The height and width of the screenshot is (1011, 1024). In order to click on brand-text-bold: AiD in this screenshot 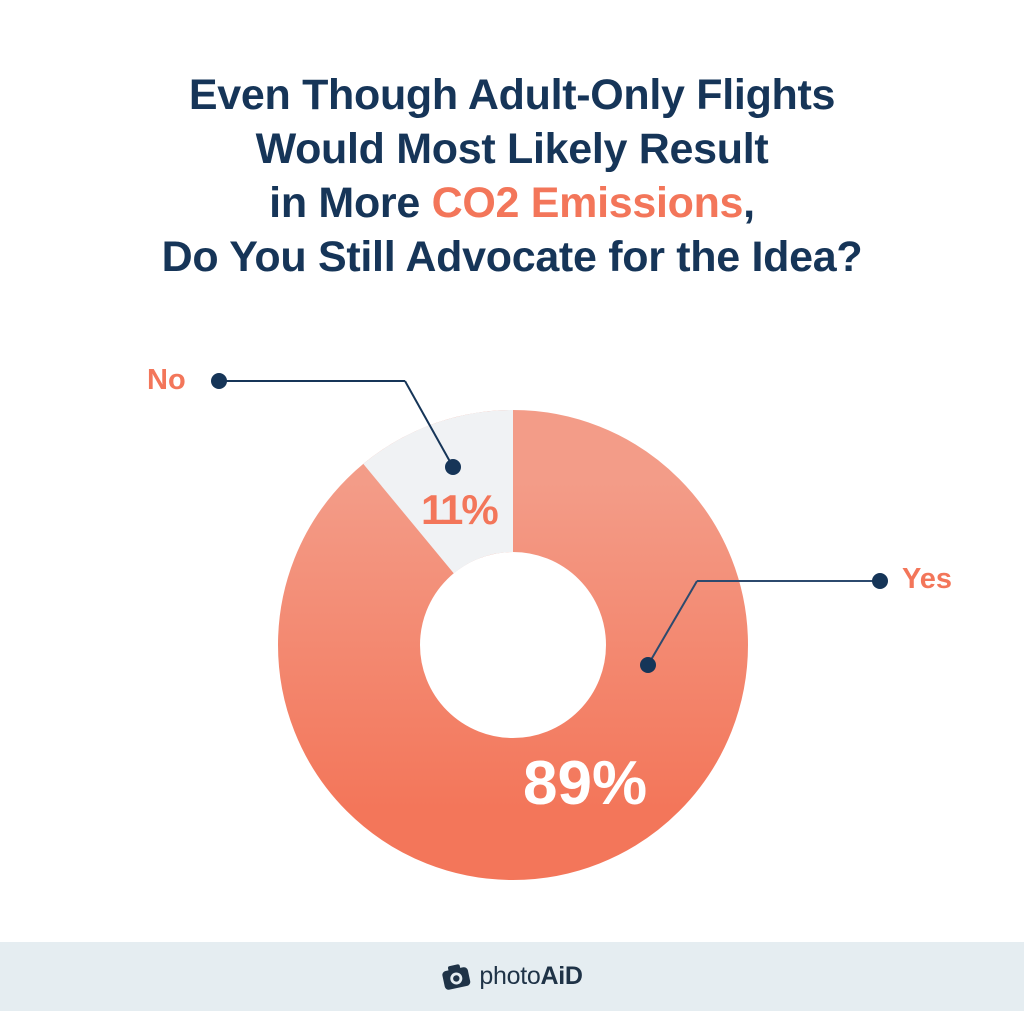, I will do `click(561, 976)`.